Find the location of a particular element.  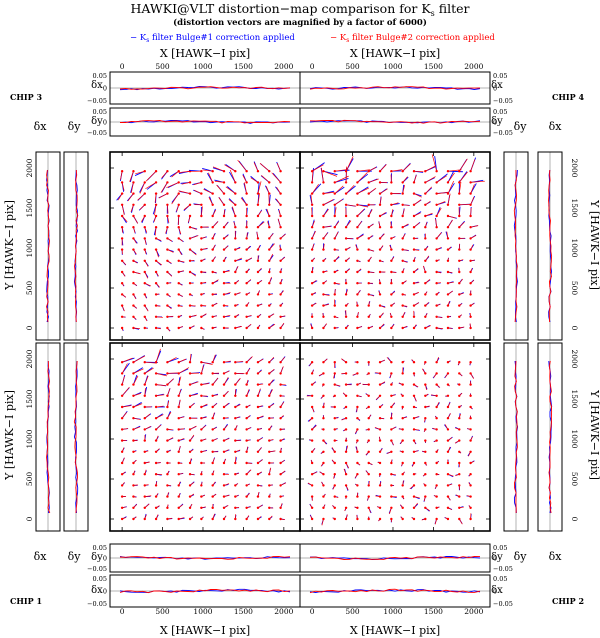

vector-field-chip3 is located at coordinates (201, 245).